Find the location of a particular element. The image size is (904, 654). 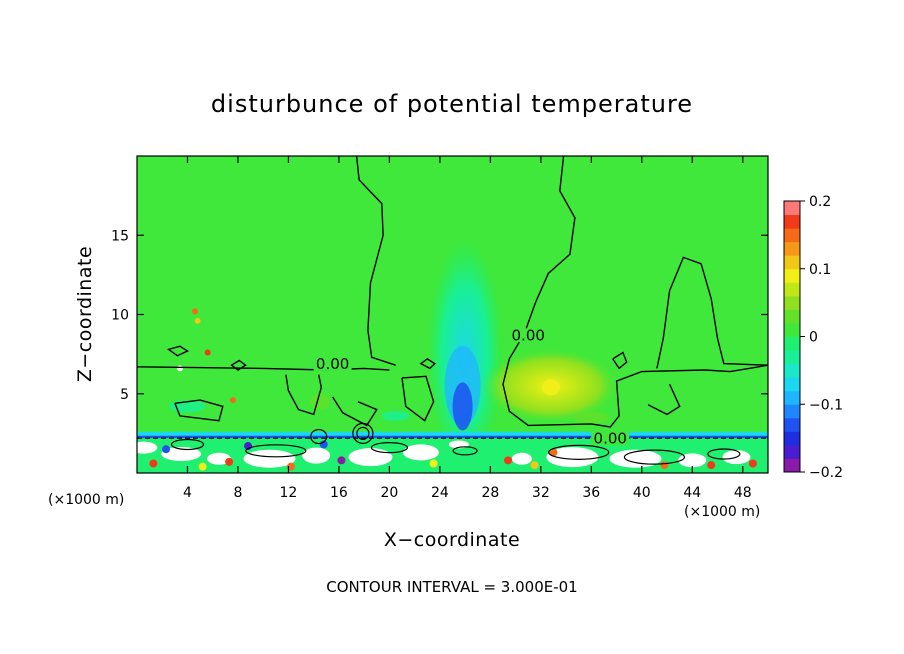

x-tick-label: 48 is located at coordinates (743, 493).